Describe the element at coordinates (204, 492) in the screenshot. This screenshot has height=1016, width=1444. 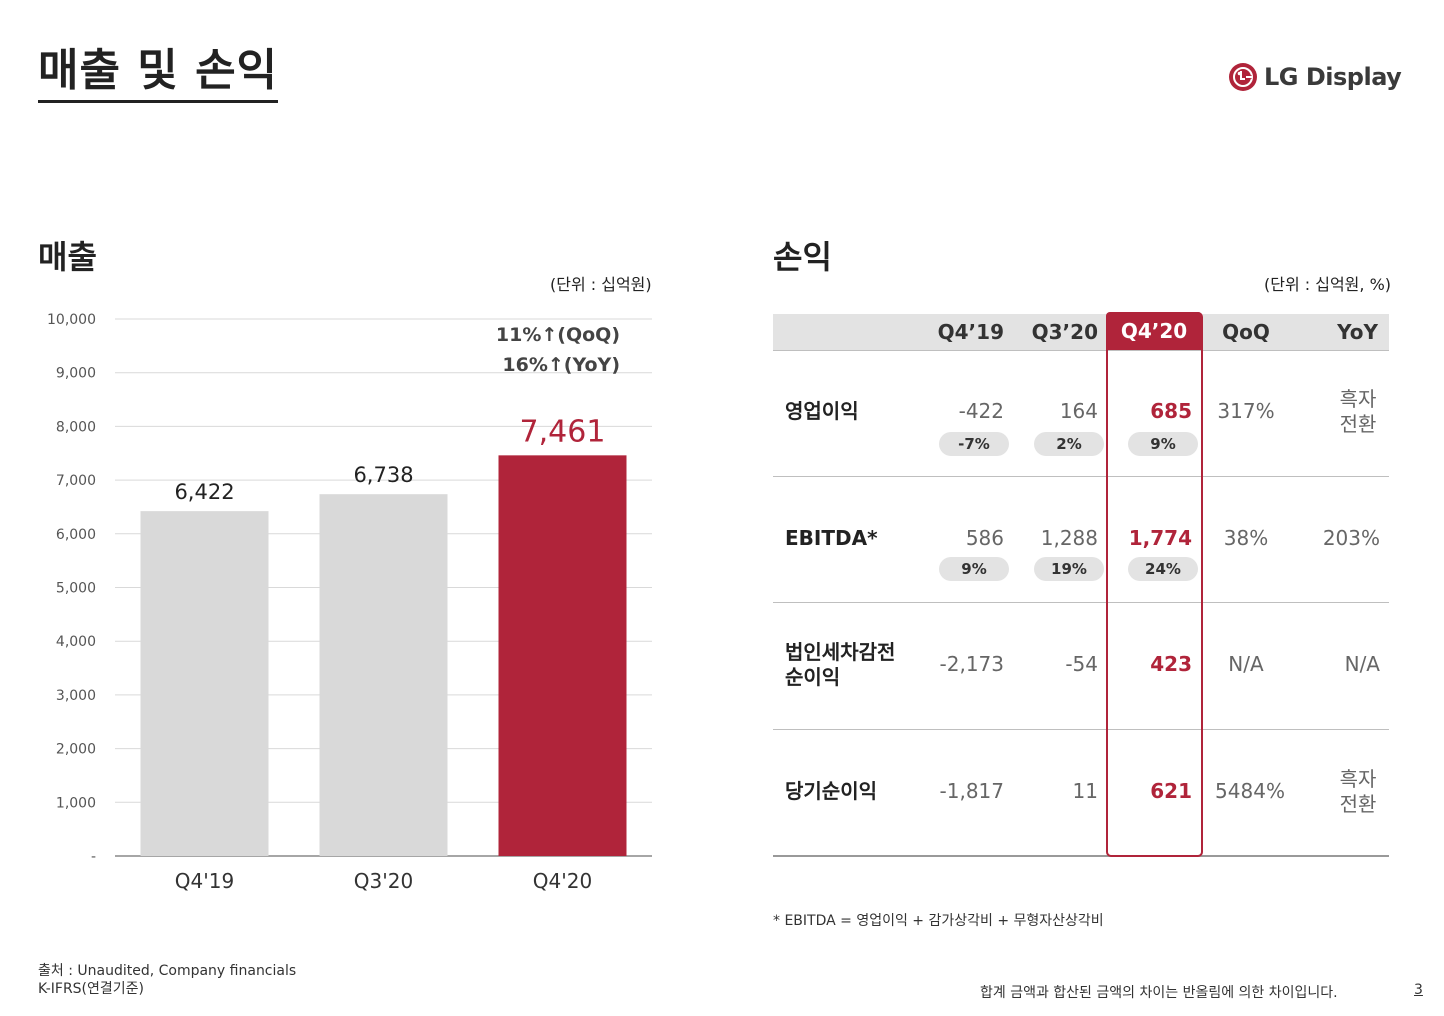
I see `bar-value-label: 6,422` at that location.